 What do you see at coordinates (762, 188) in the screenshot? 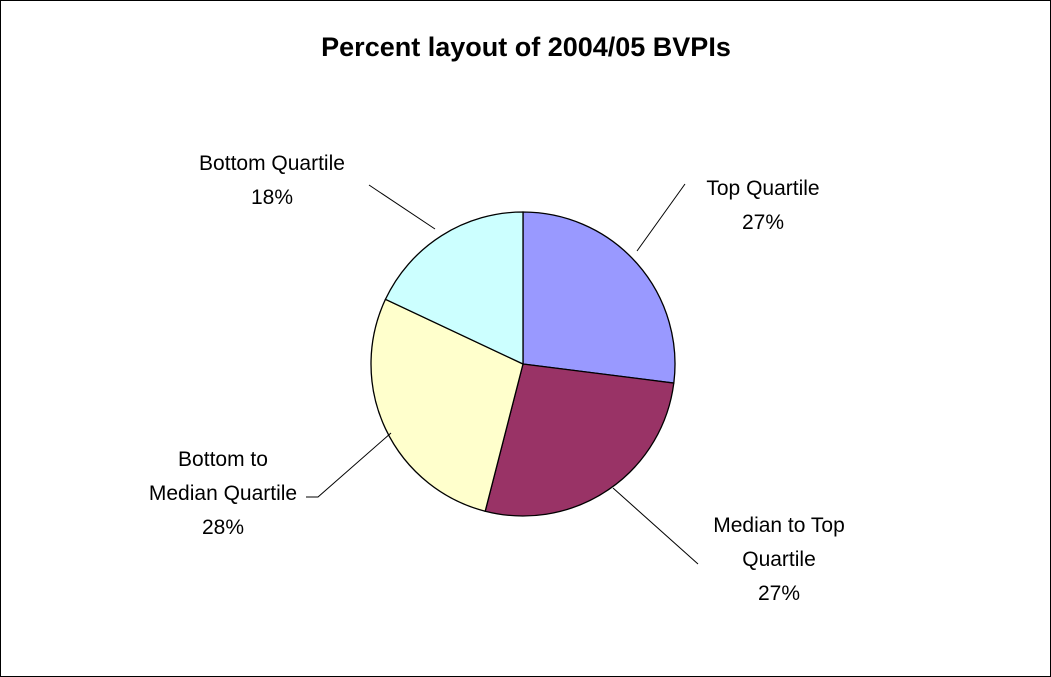
I see `slice-name-label: Top Quartile` at bounding box center [762, 188].